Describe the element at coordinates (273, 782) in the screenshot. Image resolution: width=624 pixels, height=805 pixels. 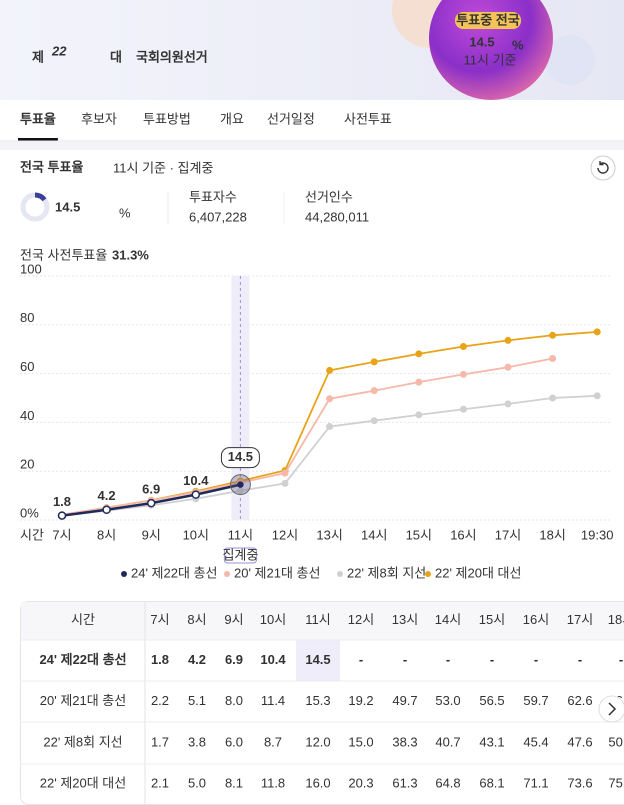
I see `table-cell: 11.8` at that location.